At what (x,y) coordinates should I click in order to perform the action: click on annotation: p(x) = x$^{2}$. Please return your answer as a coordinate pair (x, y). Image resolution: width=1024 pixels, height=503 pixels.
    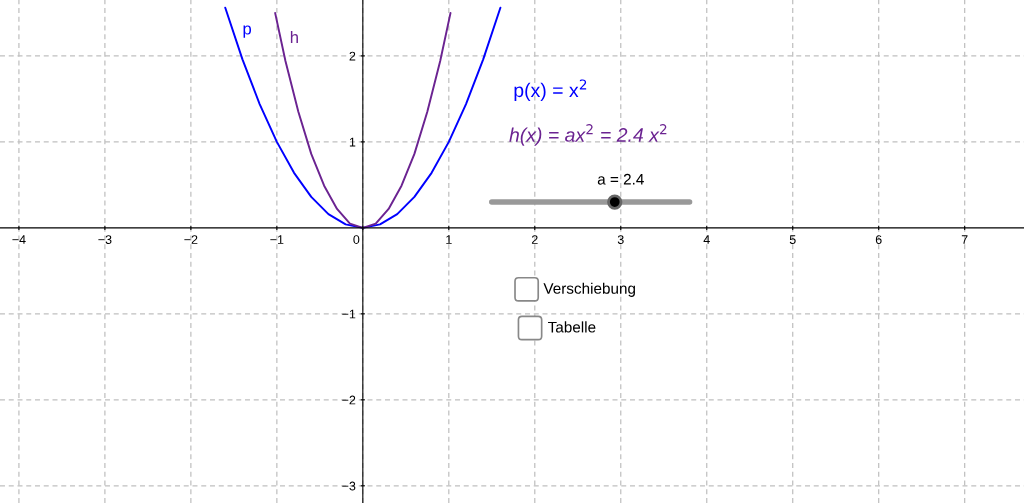
    Looking at the image, I should click on (550, 90).